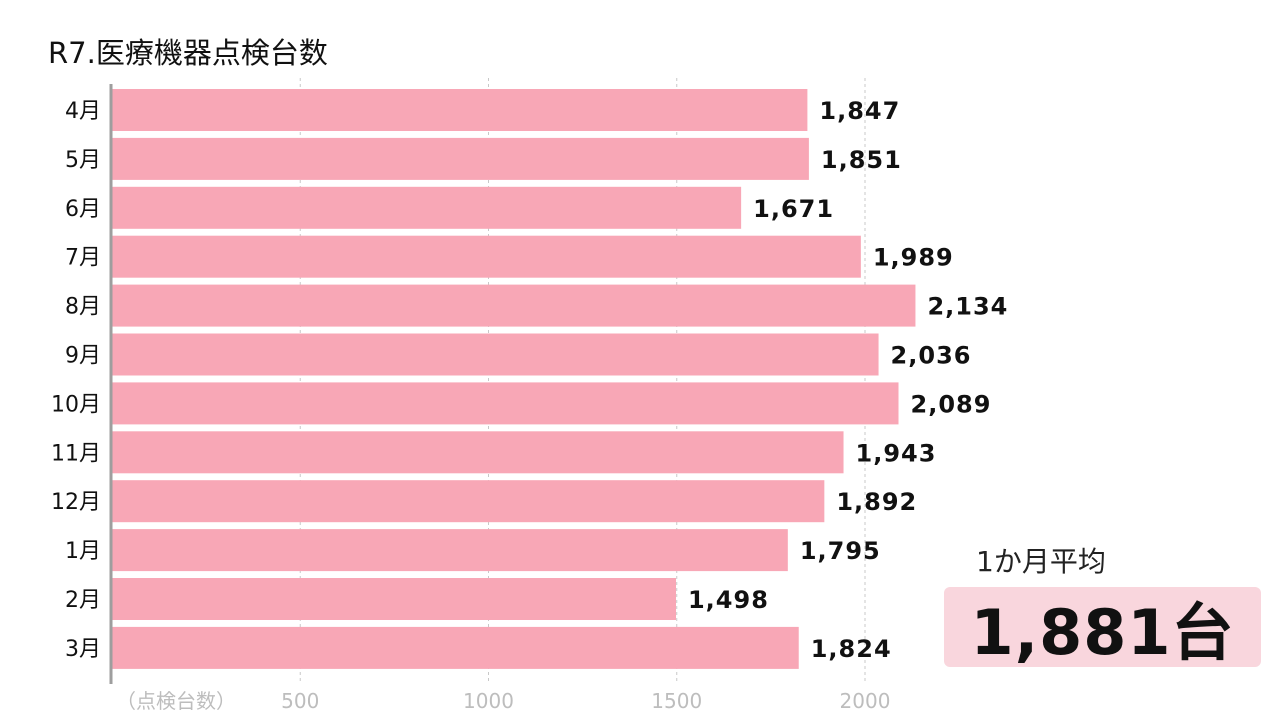  I want to click on x-tick-label: 1000, so click(488, 701).